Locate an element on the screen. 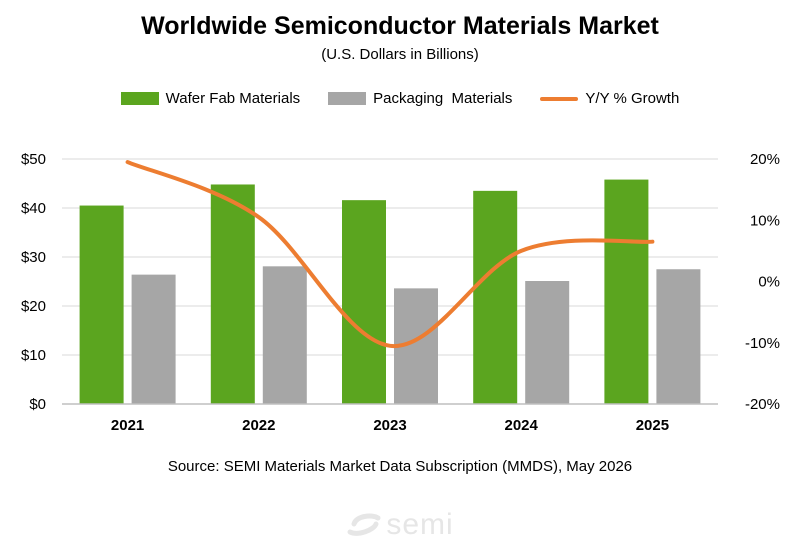 Image resolution: width=800 pixels, height=550 pixels. chart-title: Worldwide Semiconductor Materials Market is located at coordinates (400, 26).